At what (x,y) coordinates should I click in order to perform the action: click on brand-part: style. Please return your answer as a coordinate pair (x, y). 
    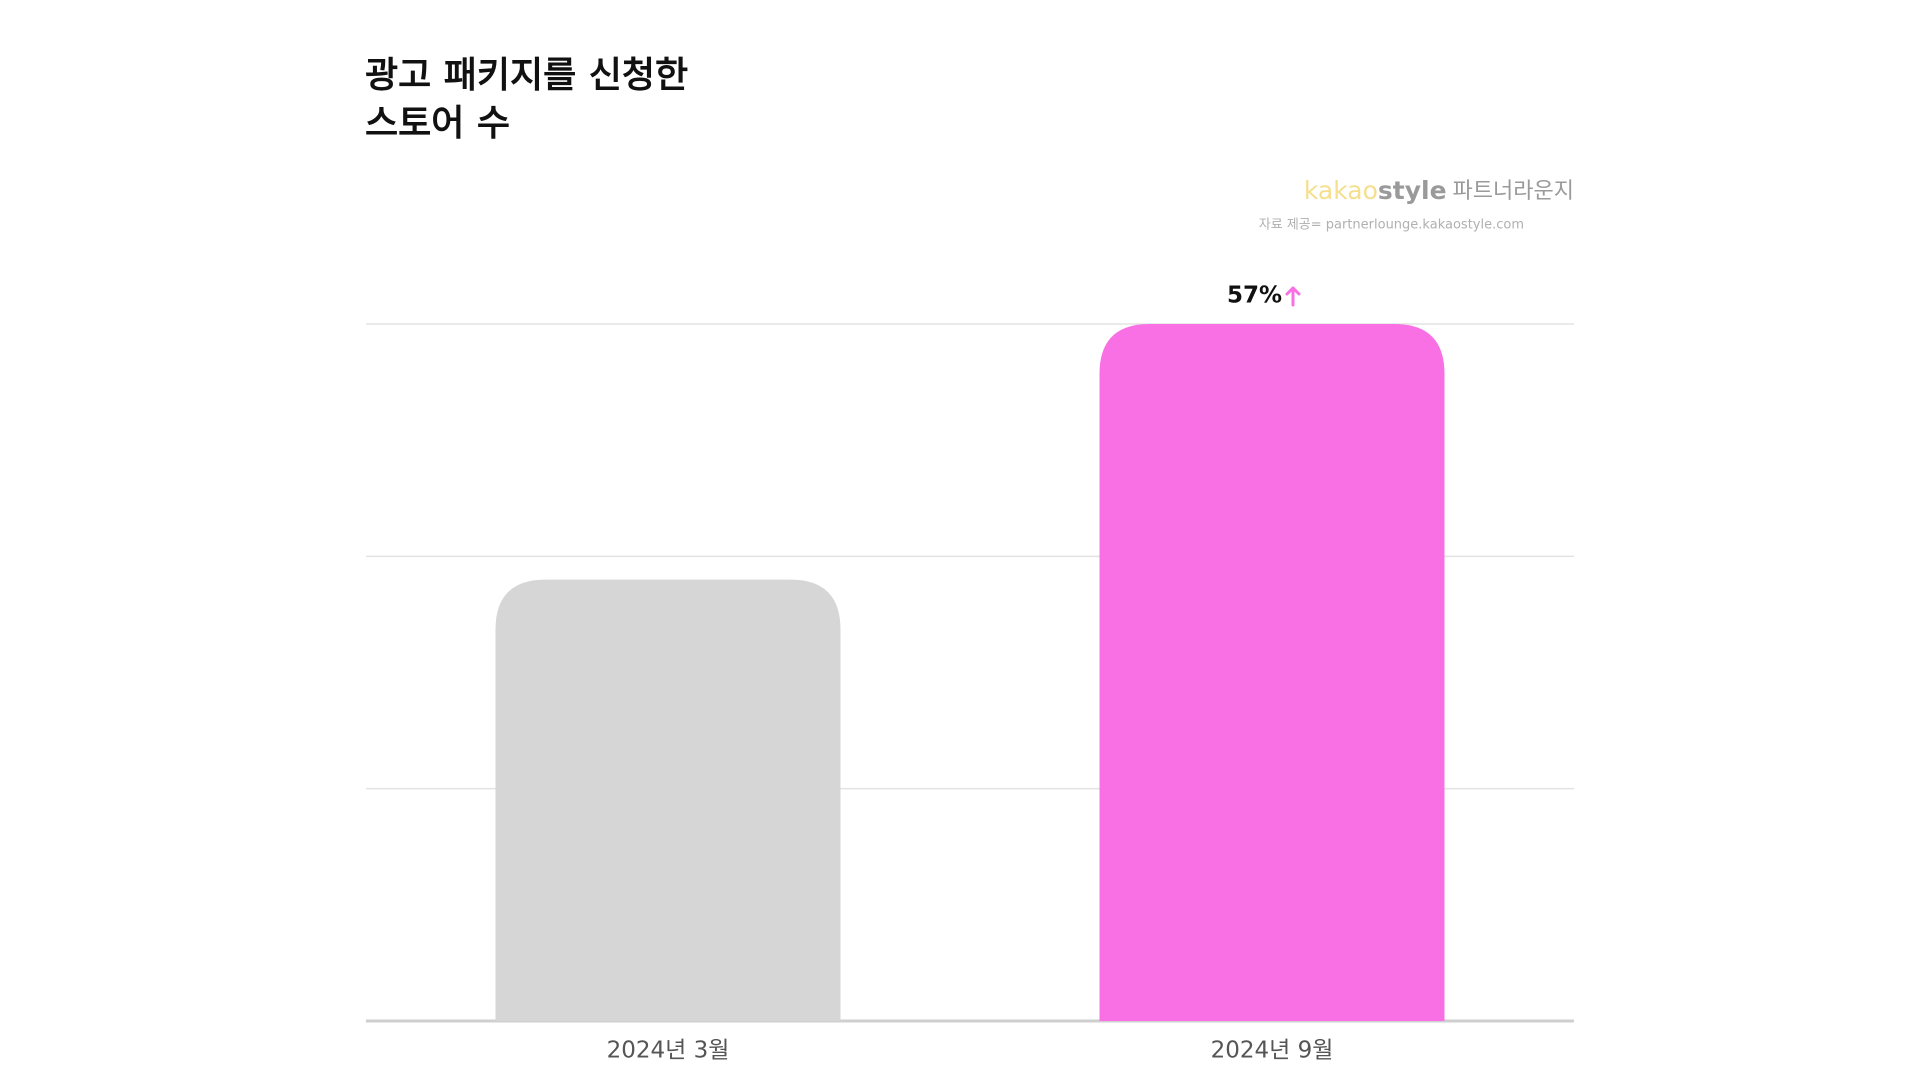
    Looking at the image, I should click on (1412, 190).